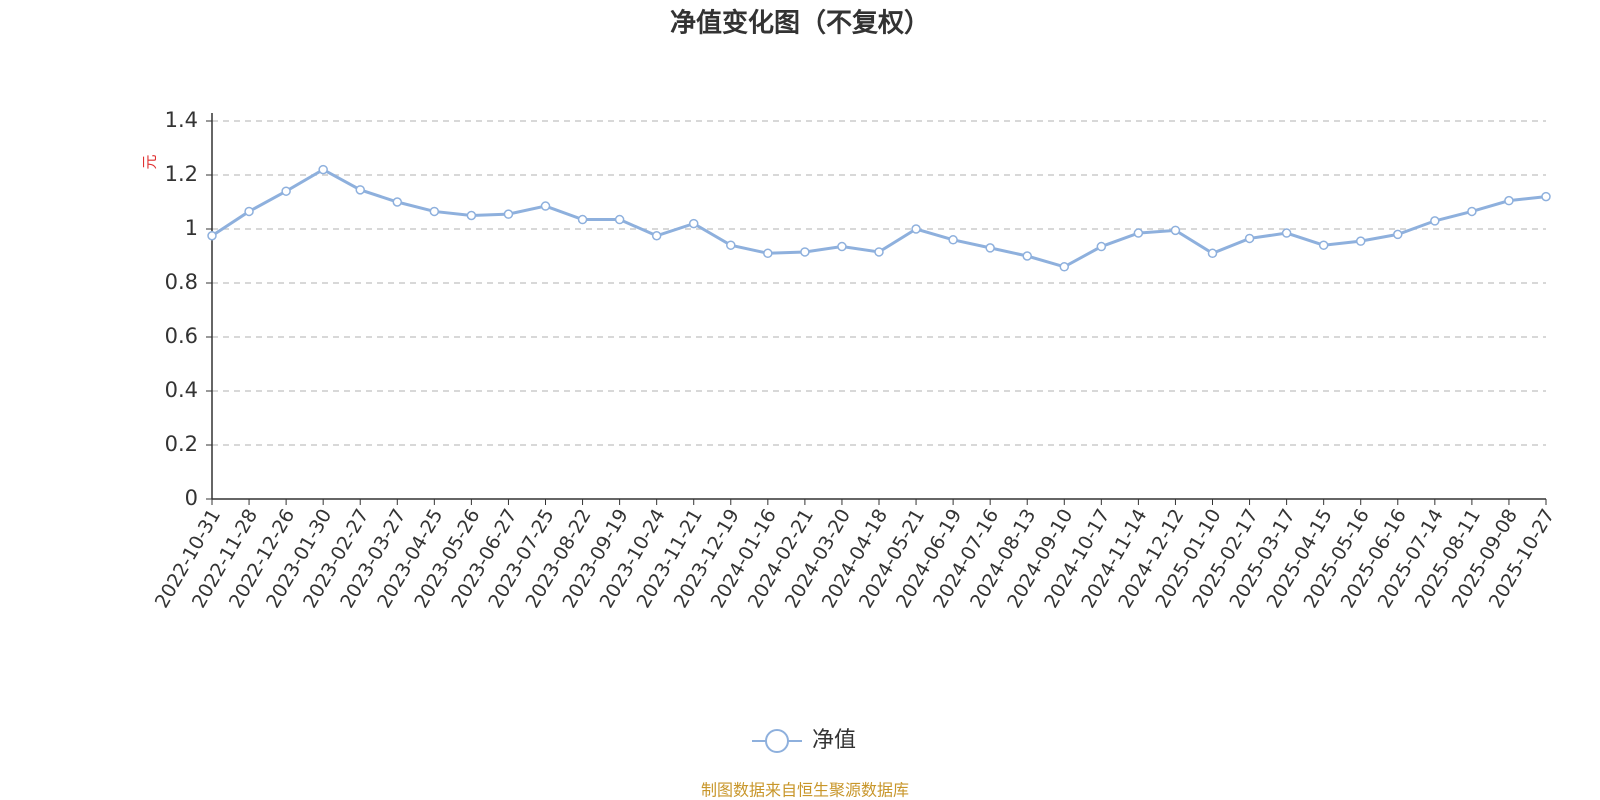 The height and width of the screenshot is (800, 1600). Describe the element at coordinates (834, 740) in the screenshot. I see `legend-label: 净值` at that location.